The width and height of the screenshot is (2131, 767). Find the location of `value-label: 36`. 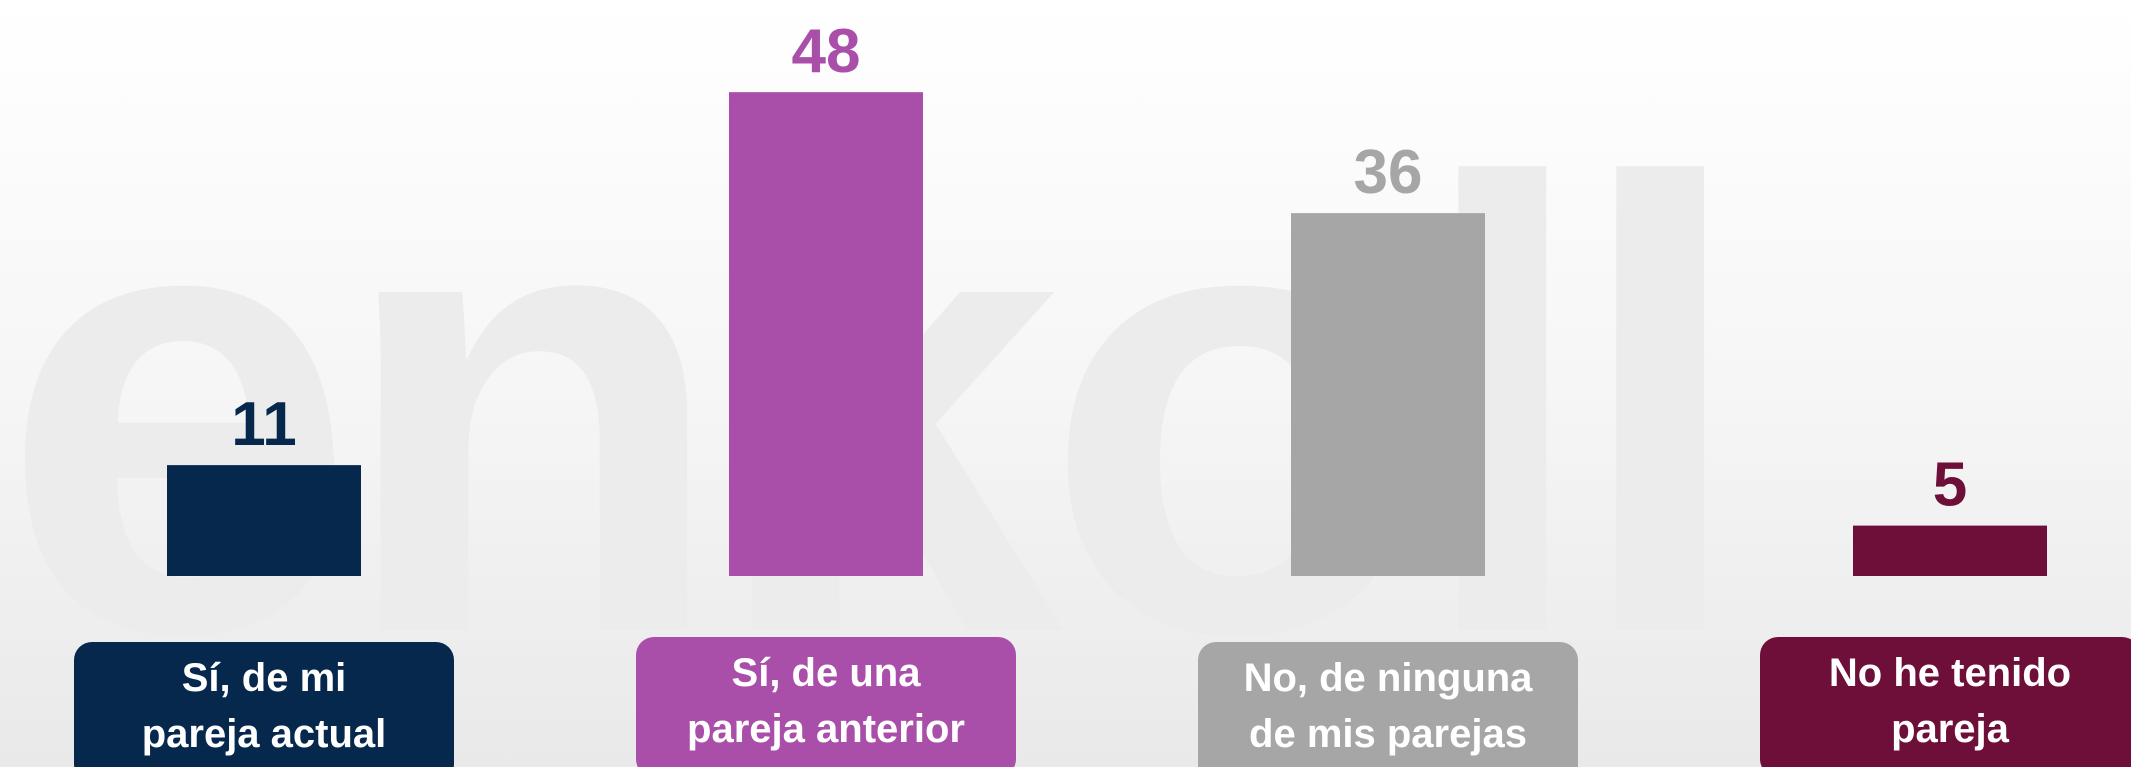

value-label: 36 is located at coordinates (1388, 172).